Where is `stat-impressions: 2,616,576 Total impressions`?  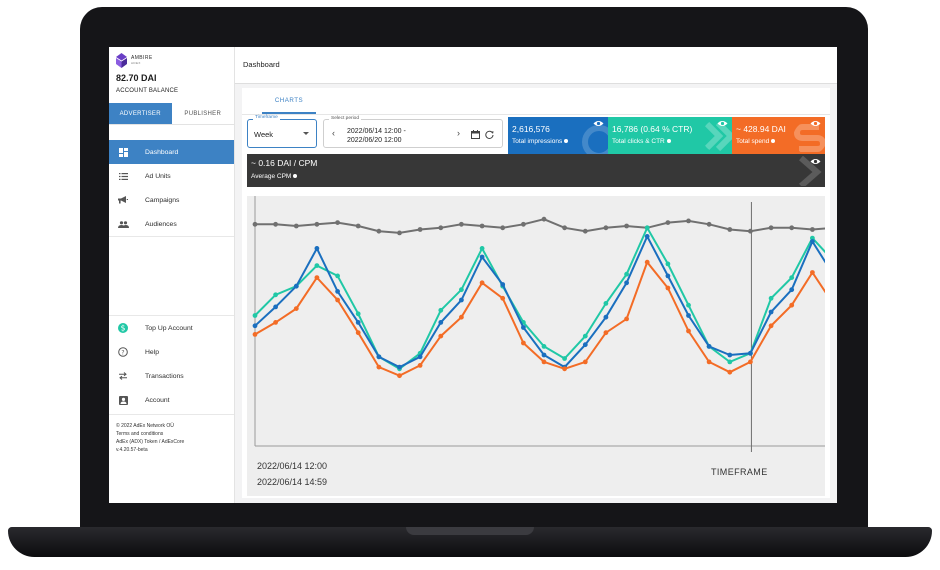 stat-impressions: 2,616,576 Total impressions is located at coordinates (558, 135).